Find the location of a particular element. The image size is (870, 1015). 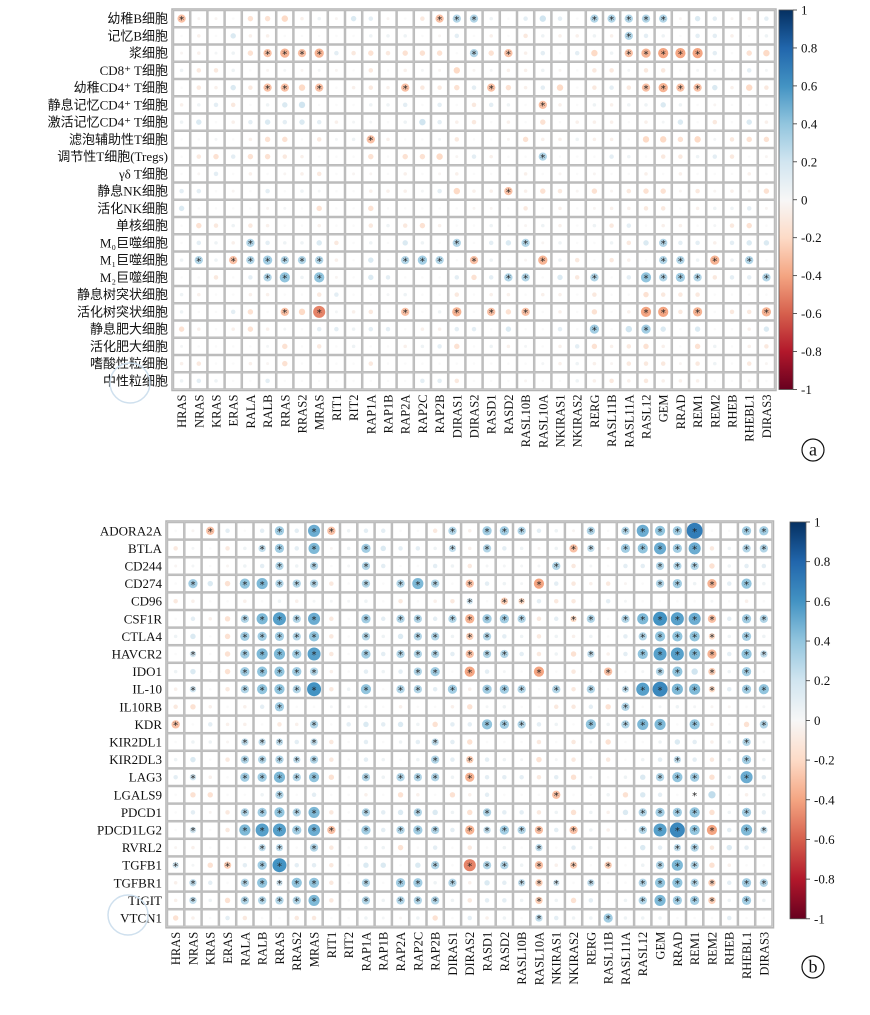

column-label: RAP2A is located at coordinates (406, 415).